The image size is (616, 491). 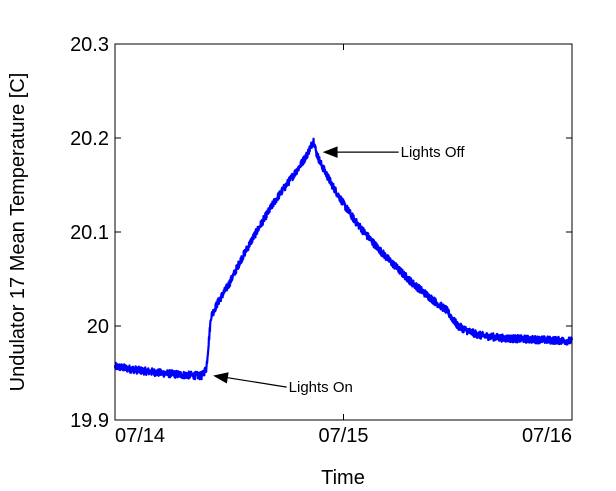 I want to click on annotation: Lights Off, so click(x=394, y=152).